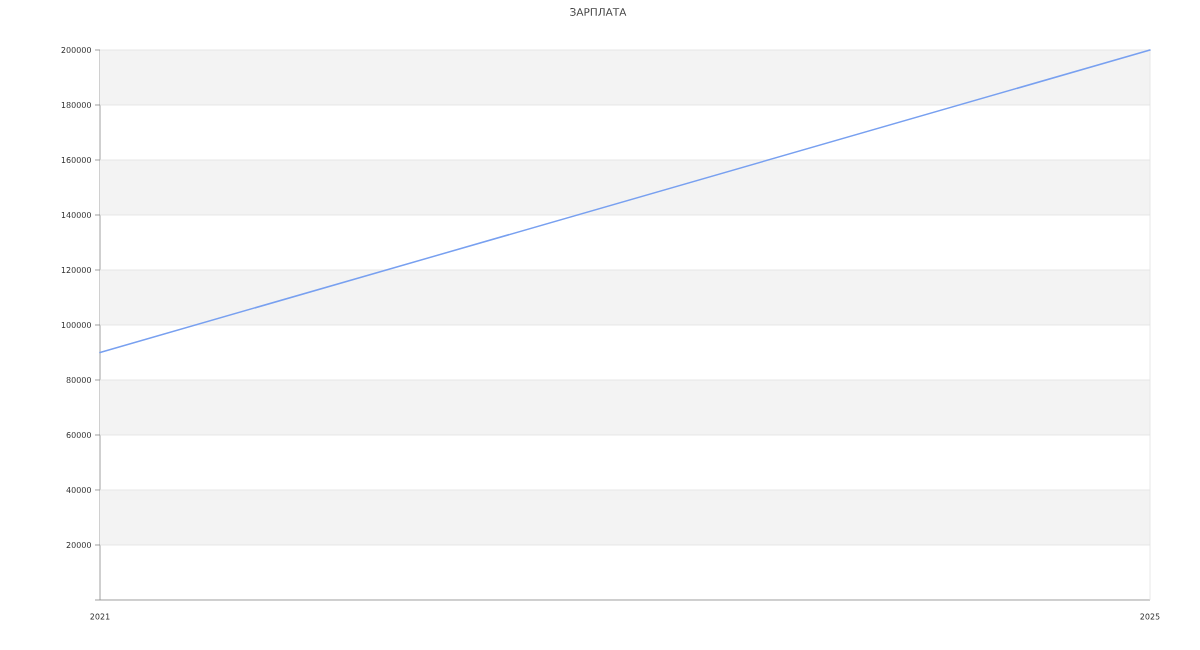 The height and width of the screenshot is (650, 1200). Describe the element at coordinates (598, 12) in the screenshot. I see `chart-title: ЗАРПЛАТА` at that location.